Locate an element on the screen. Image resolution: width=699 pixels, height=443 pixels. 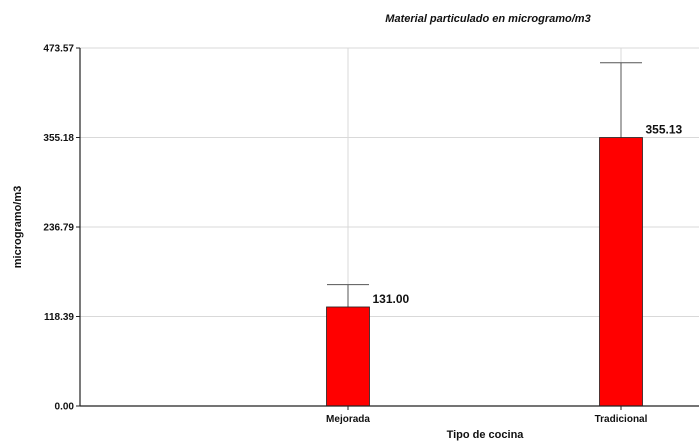
x-tick-labels: Mejorada Tradicional is located at coordinates (487, 415).